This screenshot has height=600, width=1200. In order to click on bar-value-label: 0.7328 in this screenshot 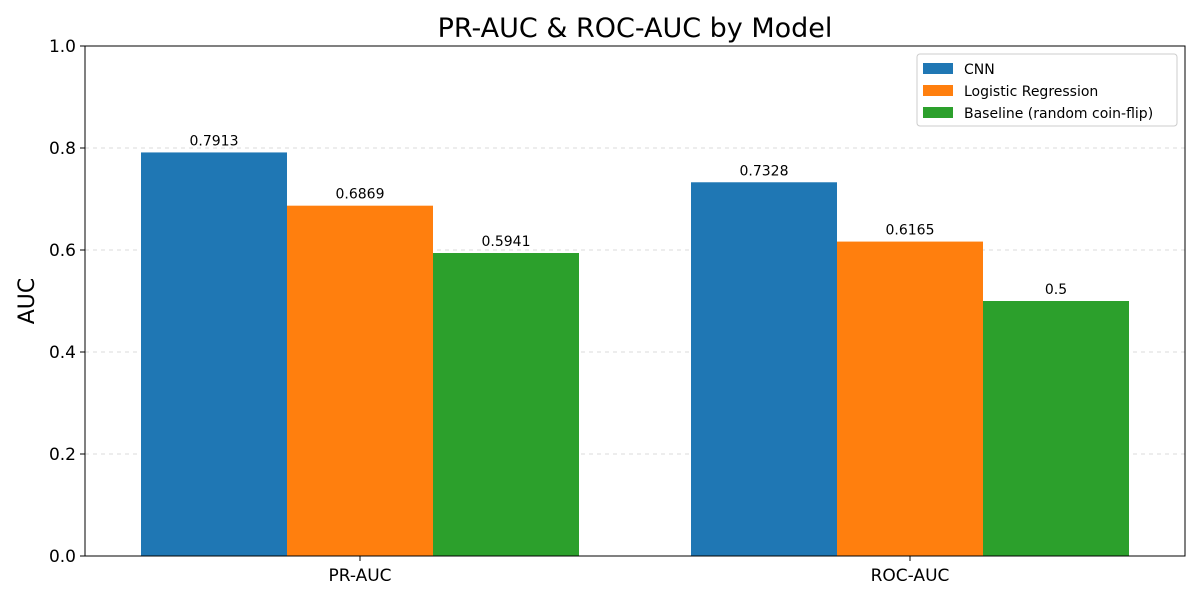, I will do `click(764, 171)`.